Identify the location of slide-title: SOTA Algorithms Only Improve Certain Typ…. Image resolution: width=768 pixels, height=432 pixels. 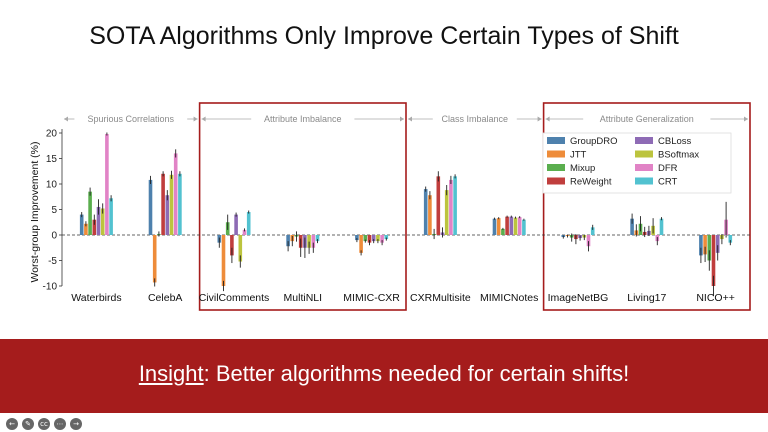
(384, 36).